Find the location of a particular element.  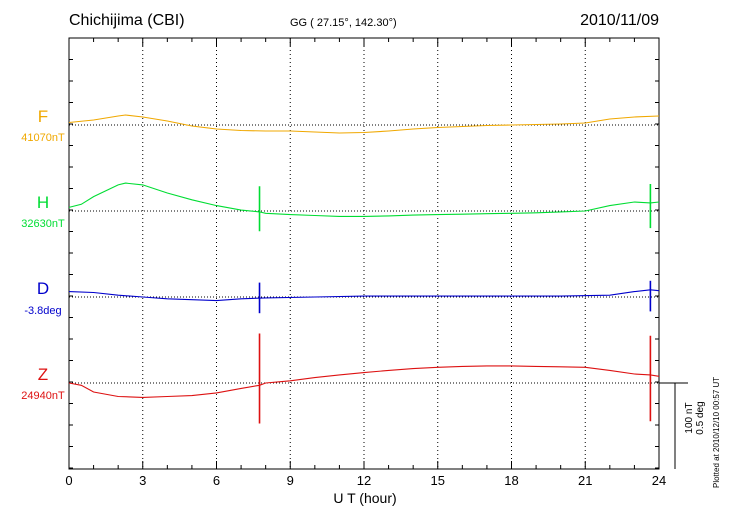

baseline-value-h: 32630nT is located at coordinates (43, 224).